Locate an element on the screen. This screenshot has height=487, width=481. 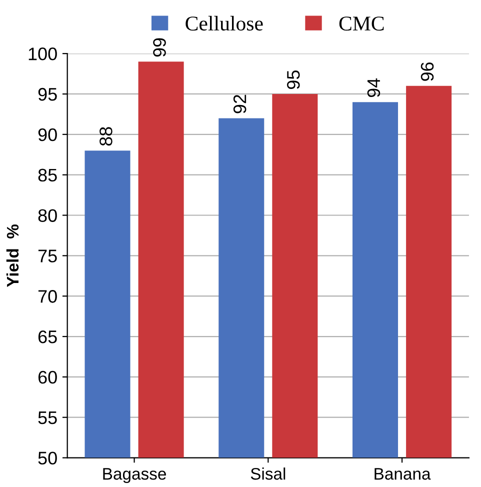
legend-label: Cellulose is located at coordinates (224, 23).